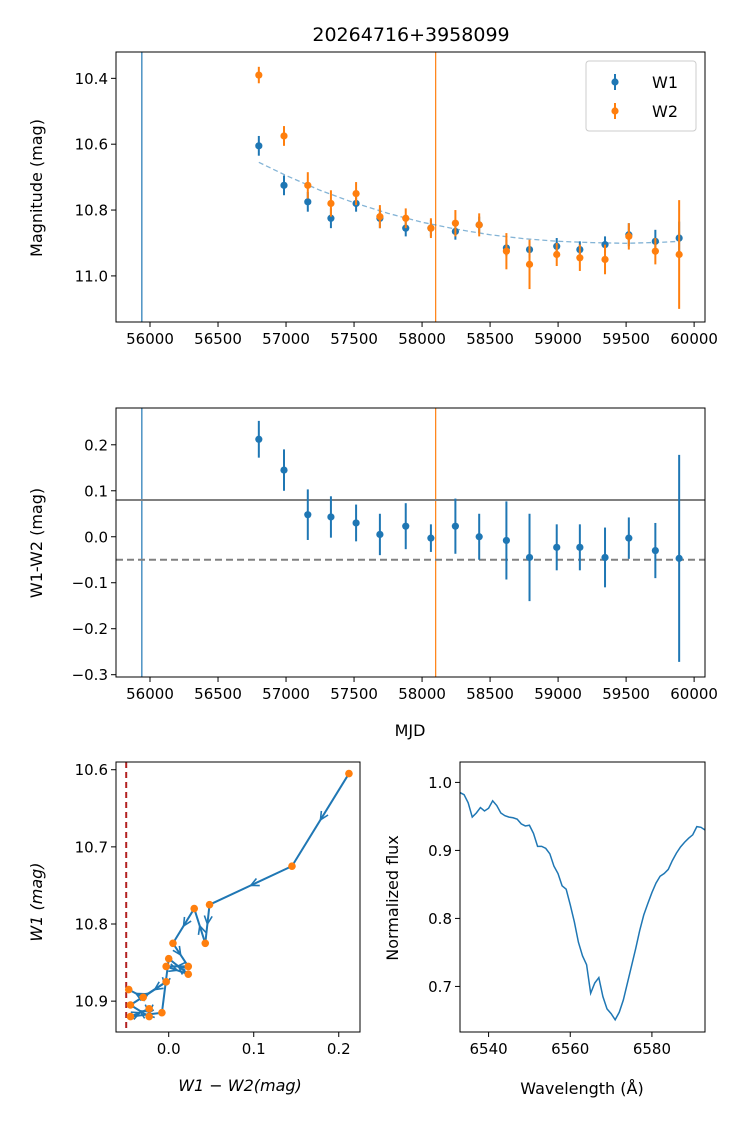 The image size is (750, 1125). Describe the element at coordinates (91, 276) in the screenshot. I see `y-tick-label: 11.0` at that location.